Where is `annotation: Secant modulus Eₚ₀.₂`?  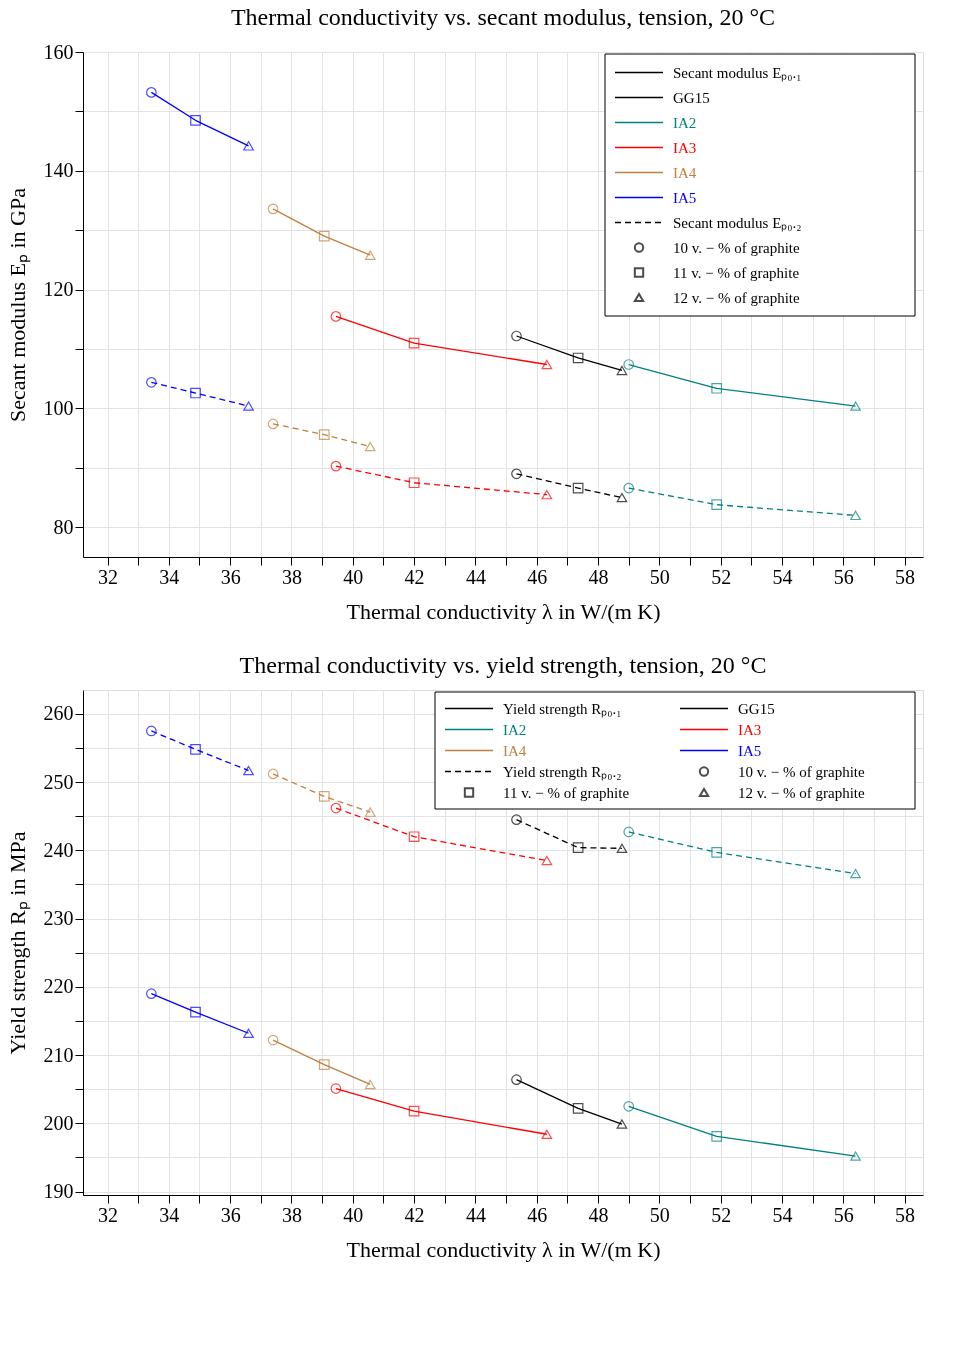
annotation: Secant modulus Eₚ₀.₂ is located at coordinates (737, 223).